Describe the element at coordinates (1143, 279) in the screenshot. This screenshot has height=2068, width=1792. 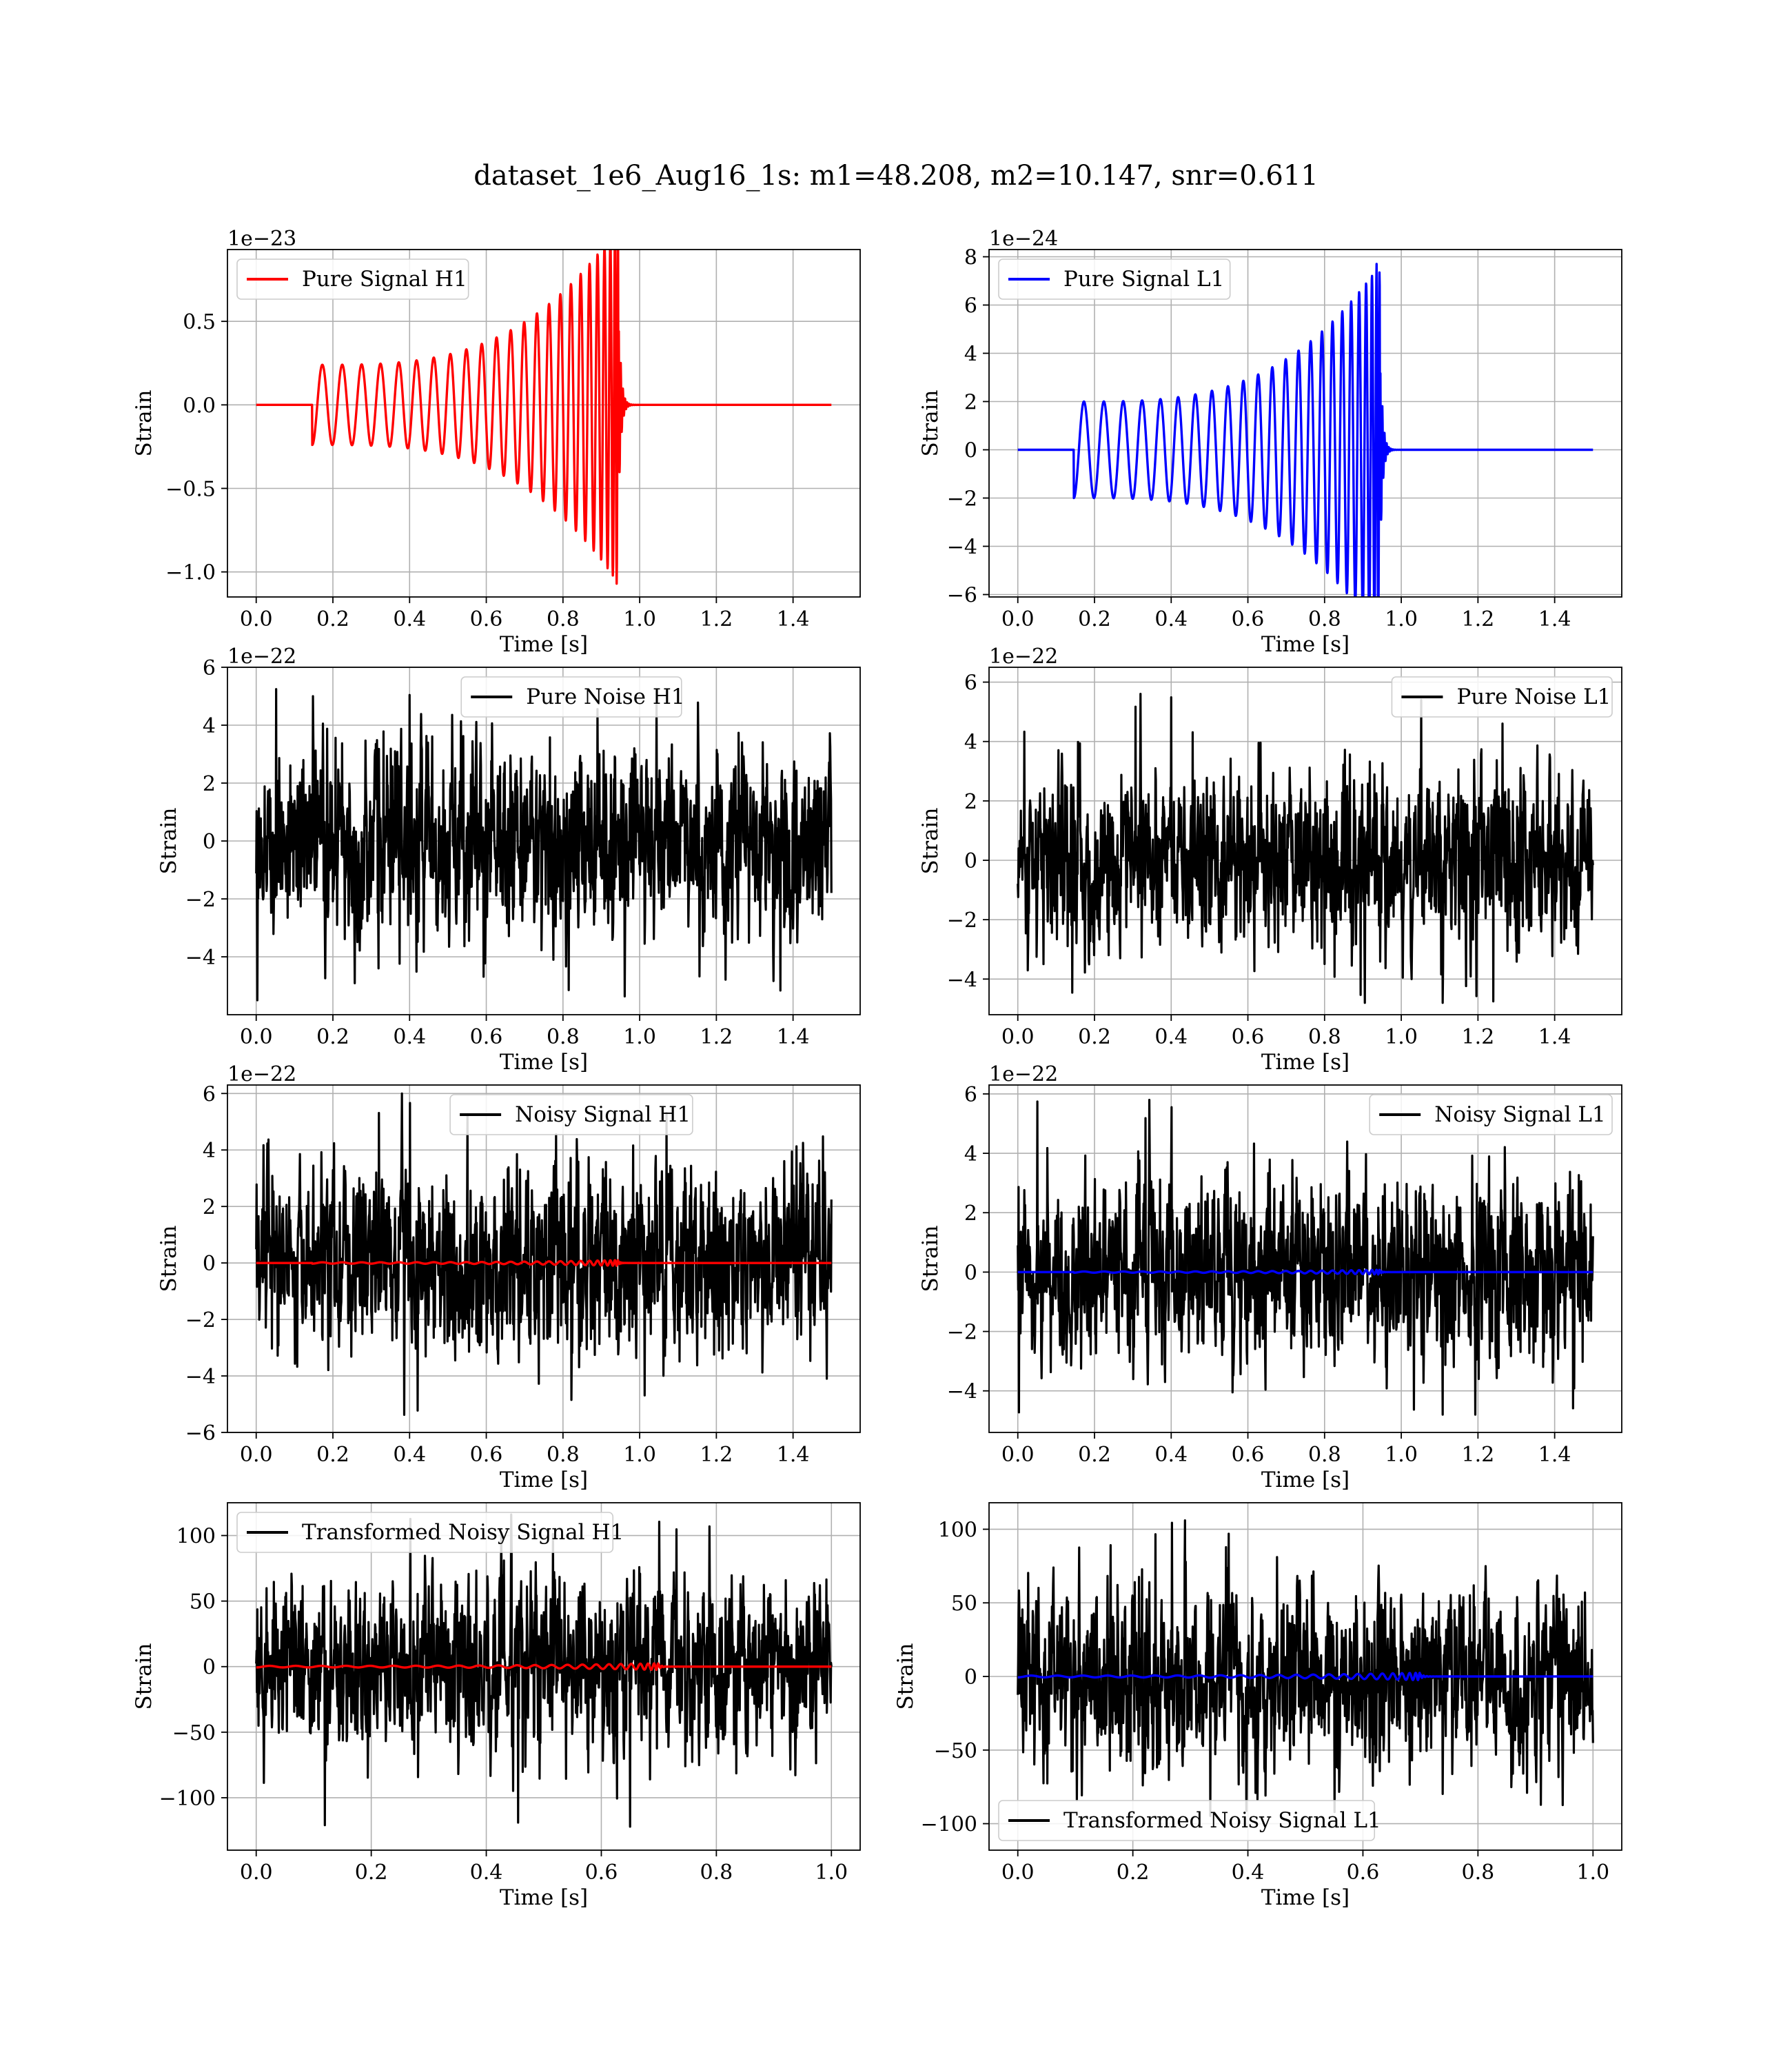
I see `legend-label: Pure Signal L1` at that location.